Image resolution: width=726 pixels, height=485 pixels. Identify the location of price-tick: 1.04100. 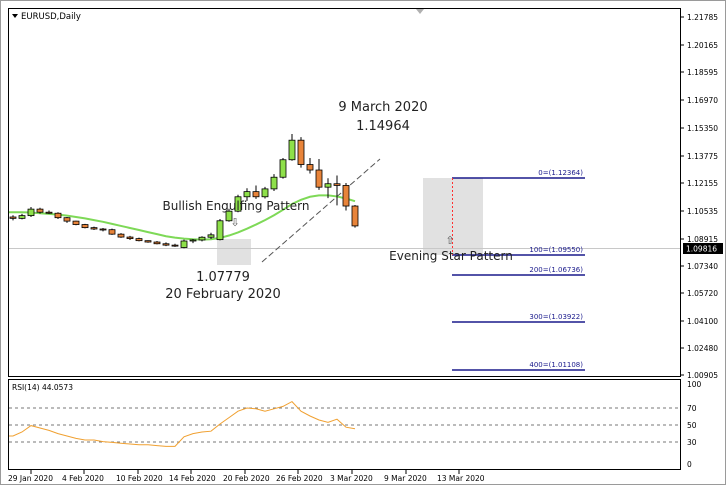
(702, 321).